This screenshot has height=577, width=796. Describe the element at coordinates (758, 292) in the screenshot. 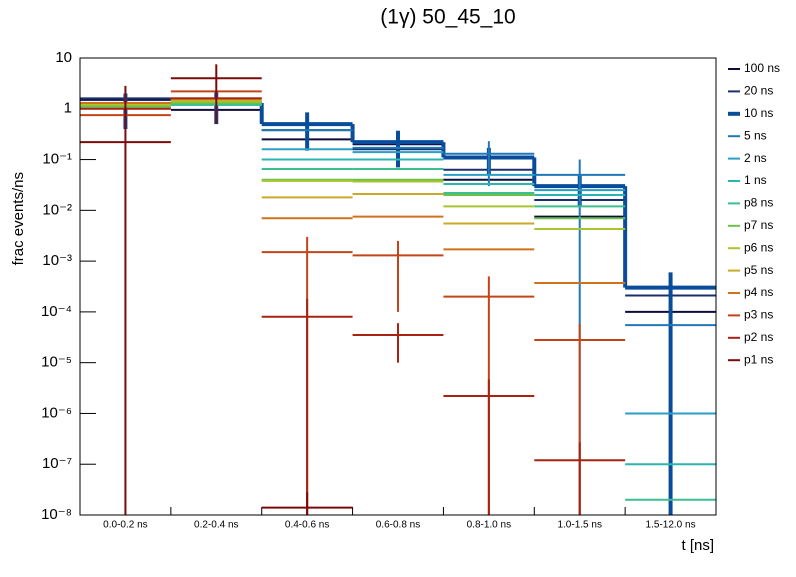

I see `legend-label: p4 ns` at that location.